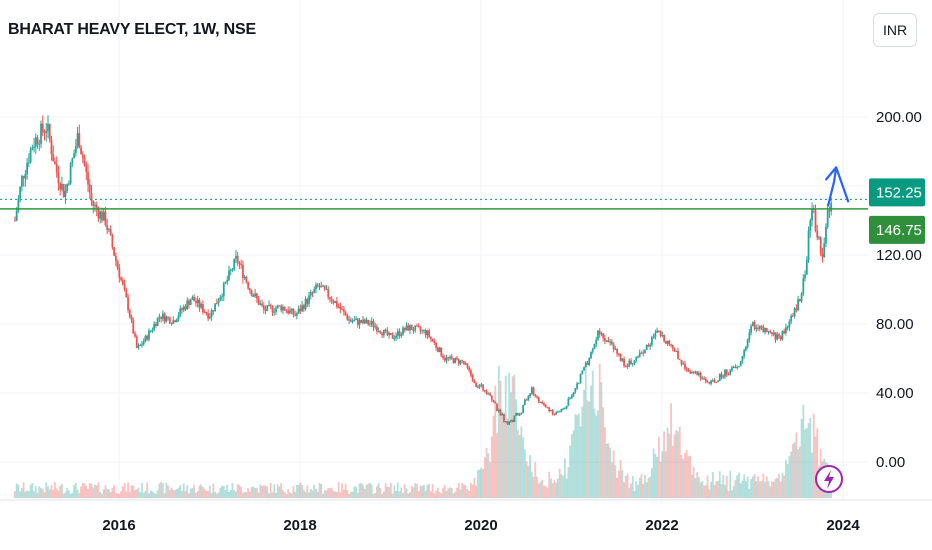 This screenshot has height=550, width=932. What do you see at coordinates (895, 30) in the screenshot?
I see `currency-button: INR` at bounding box center [895, 30].